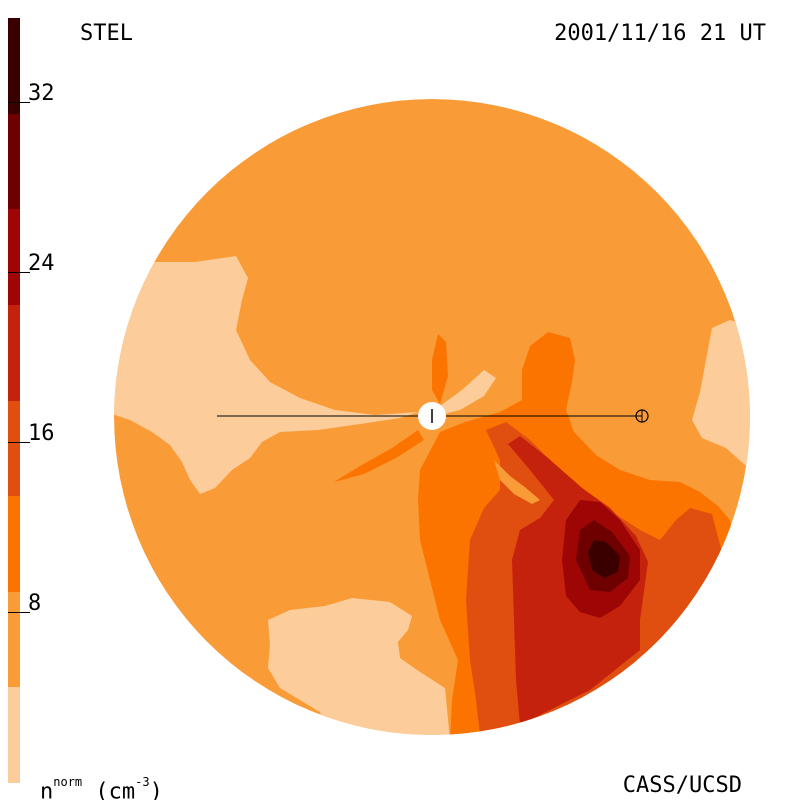  Describe the element at coordinates (468, 392) in the screenshot. I see `low-density-petal` at that location.